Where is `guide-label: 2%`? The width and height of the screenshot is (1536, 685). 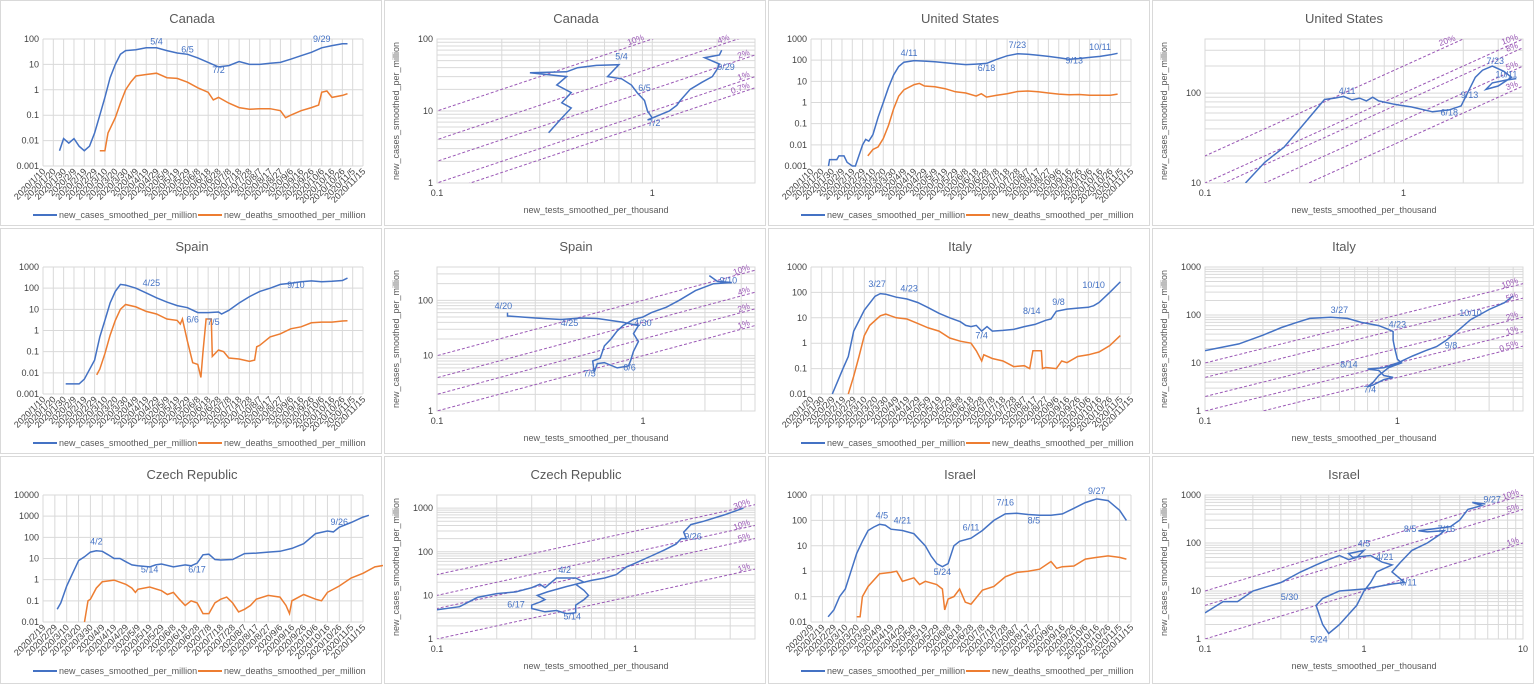
guide-label: 2% is located at coordinates (1511, 316).